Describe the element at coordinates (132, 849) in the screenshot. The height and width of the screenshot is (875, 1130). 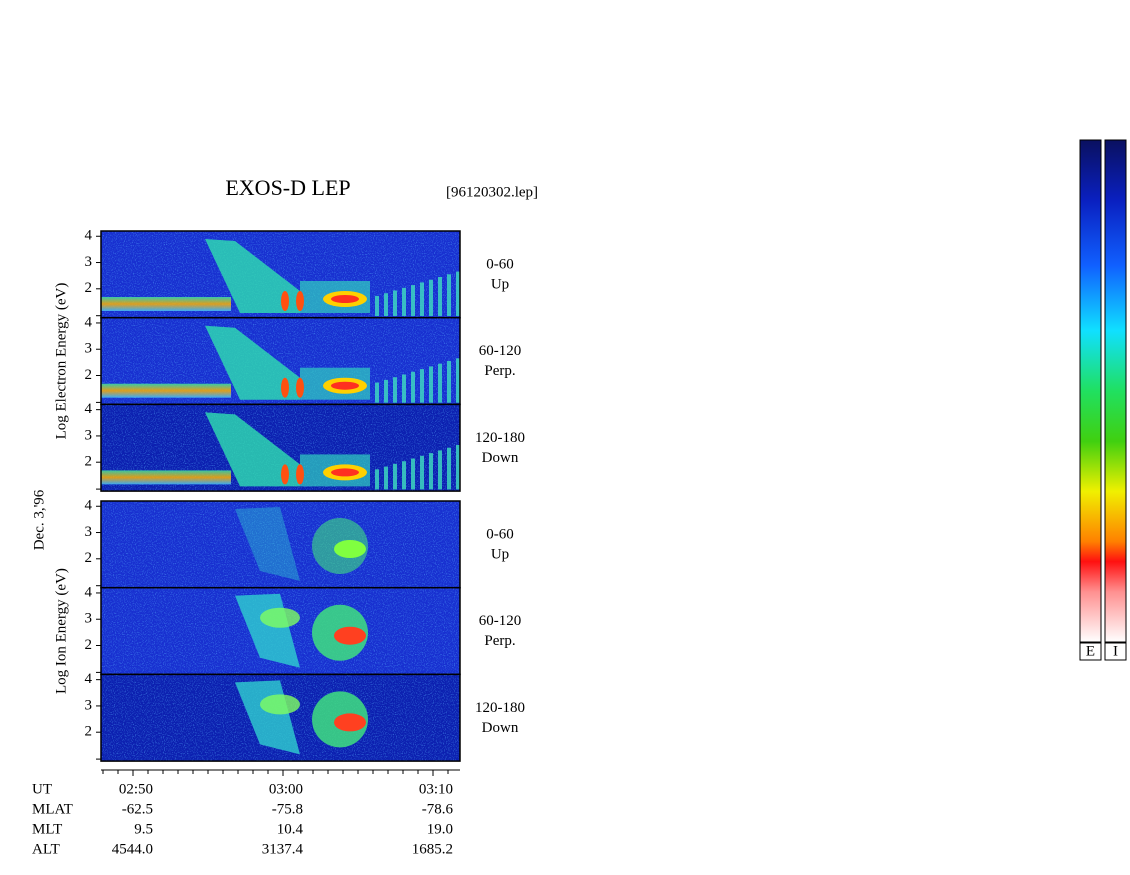
I see `row-value: 4544.0` at that location.